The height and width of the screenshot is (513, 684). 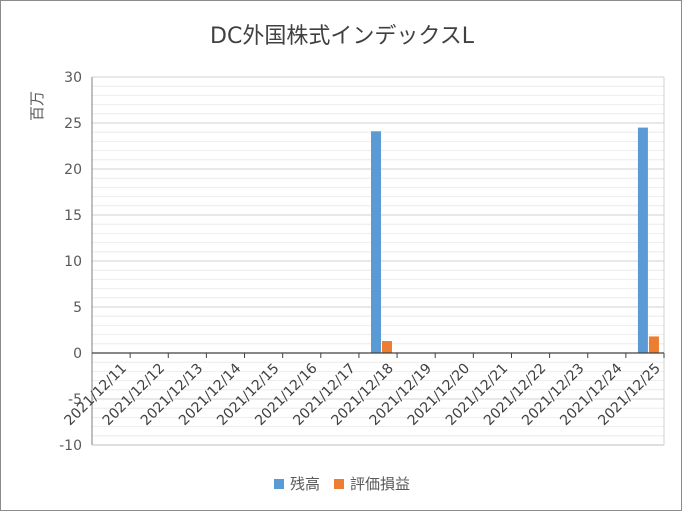 I want to click on y-tick-label: 30, so click(x=73, y=78).